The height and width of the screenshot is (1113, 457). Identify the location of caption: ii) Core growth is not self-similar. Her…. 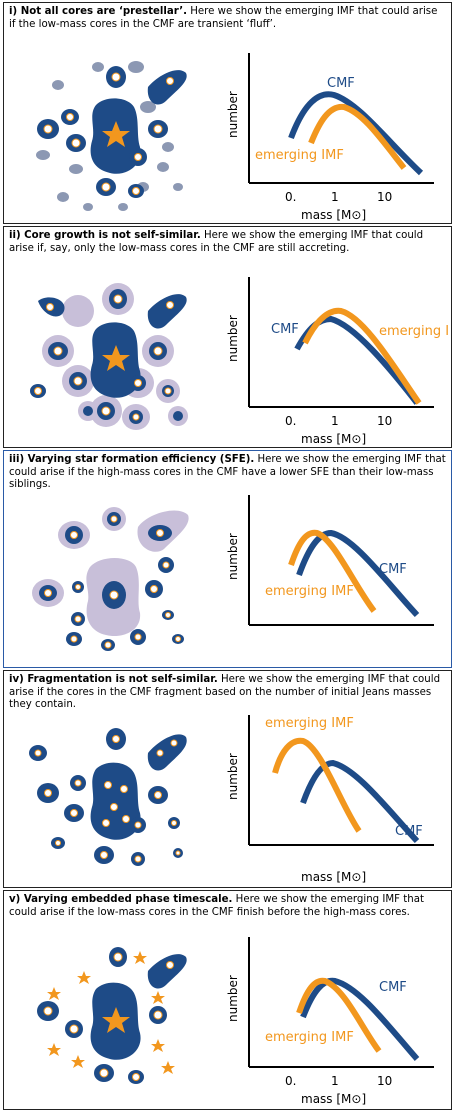
(228, 242).